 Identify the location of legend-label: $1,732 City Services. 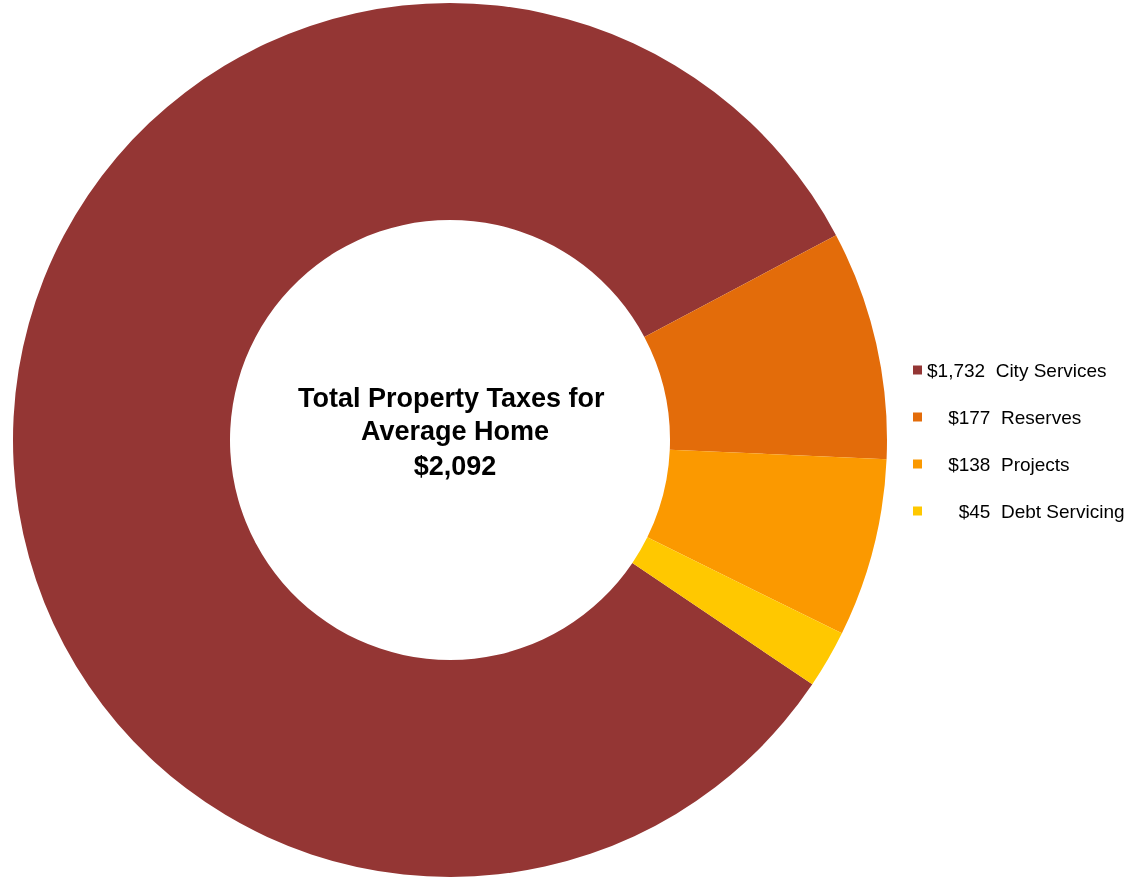
(1017, 370).